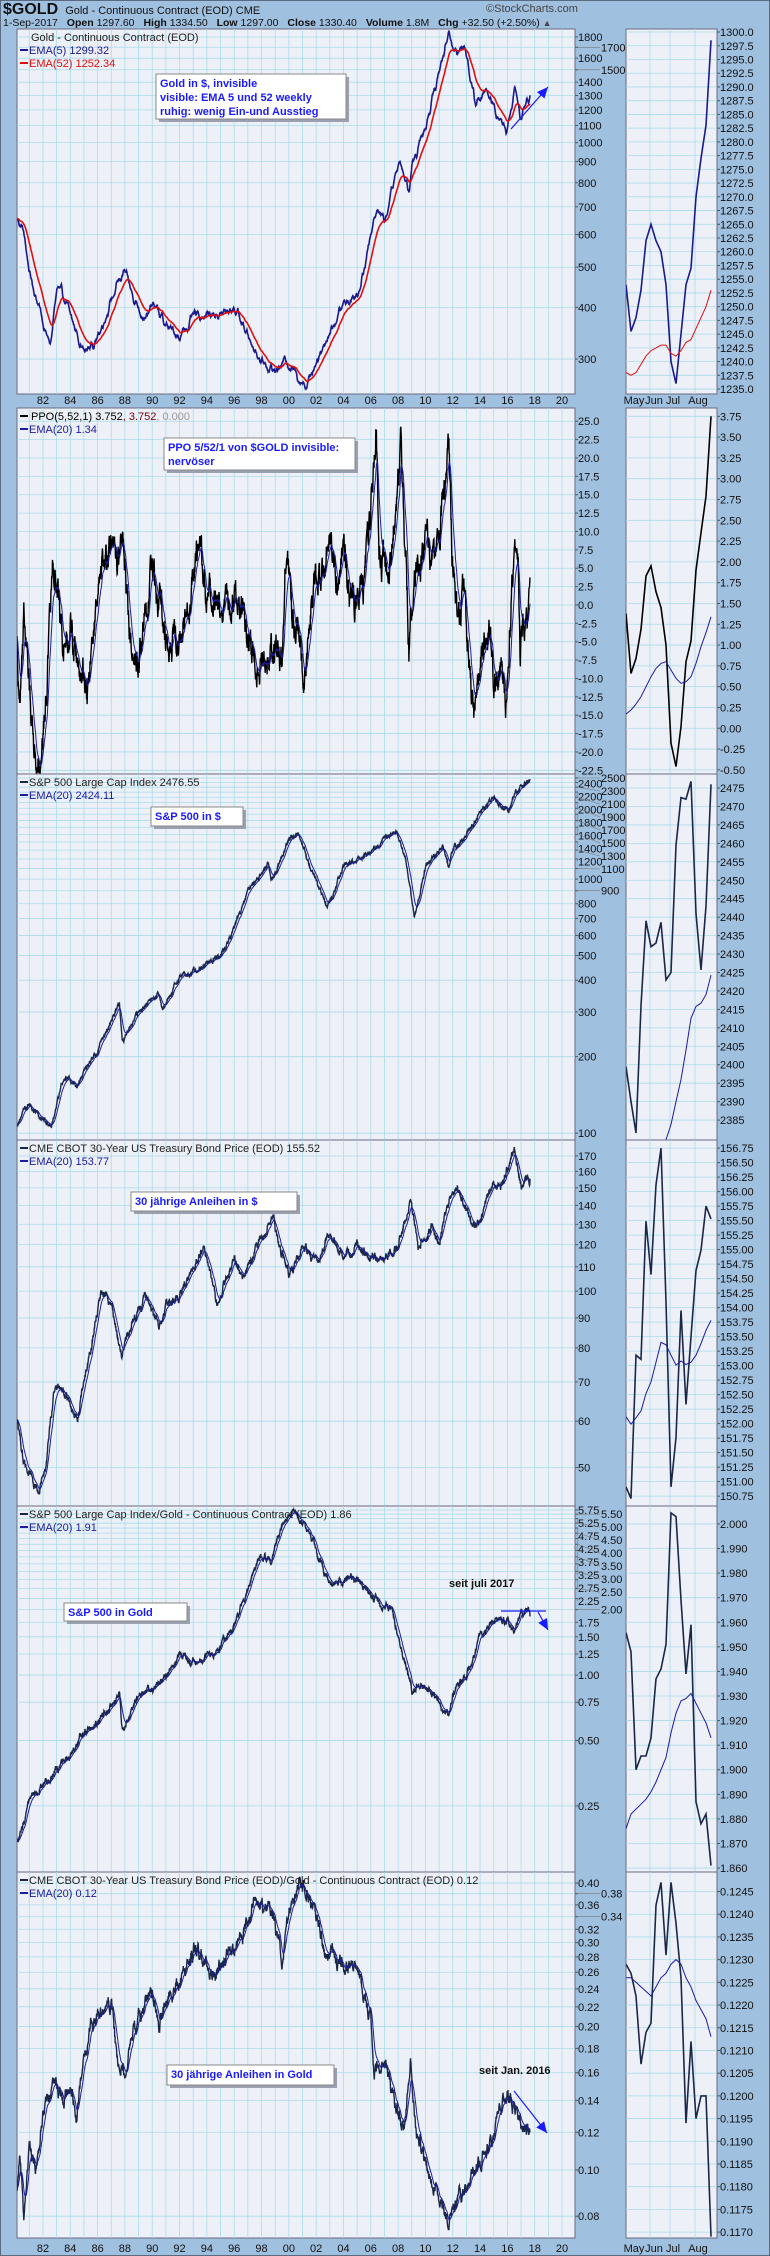 The height and width of the screenshot is (2256, 770). Describe the element at coordinates (734, 1574) in the screenshot. I see `side-y-tick-label: 1.980` at that location.